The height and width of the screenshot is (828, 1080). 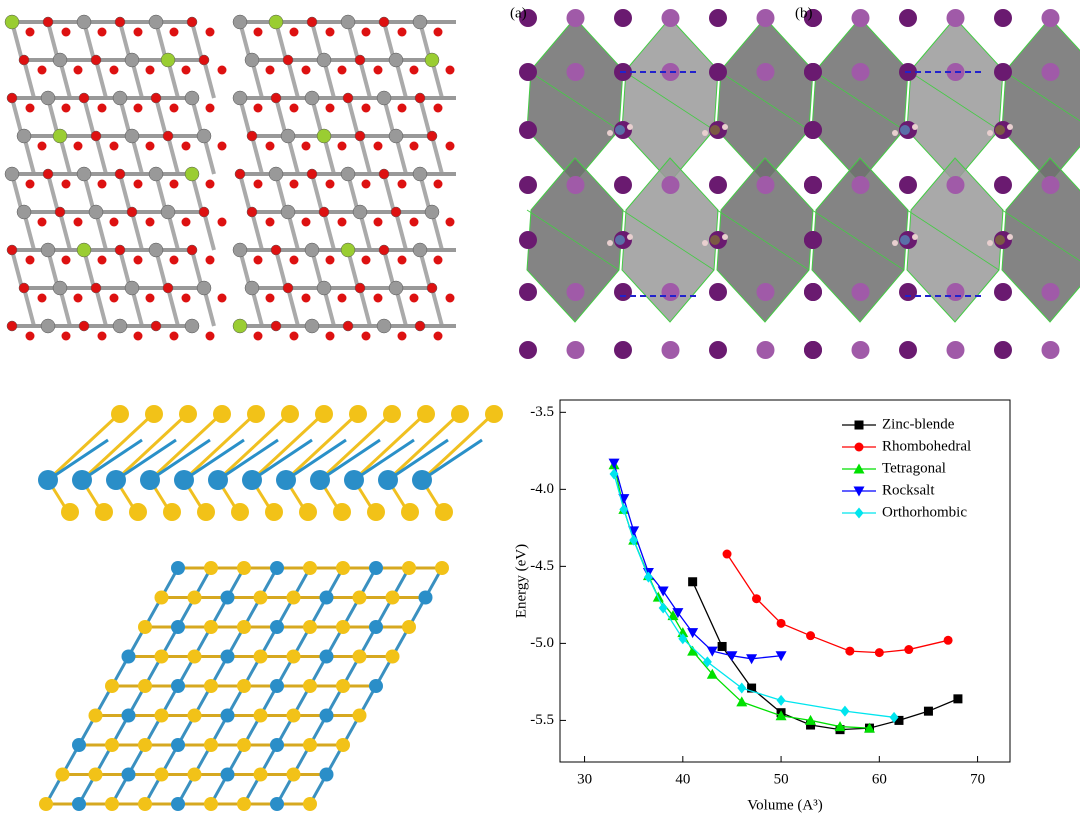 What do you see at coordinates (859, 491) in the screenshot?
I see `legend-marker` at bounding box center [859, 491].